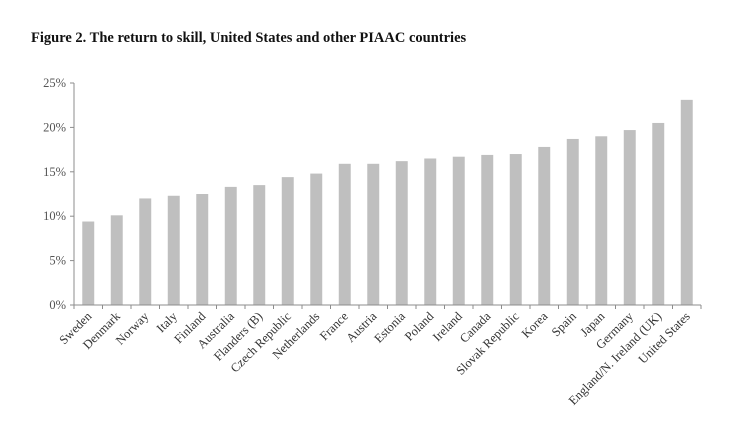 The image size is (740, 441). I want to click on x-tick-label: Poland, so click(419, 326).